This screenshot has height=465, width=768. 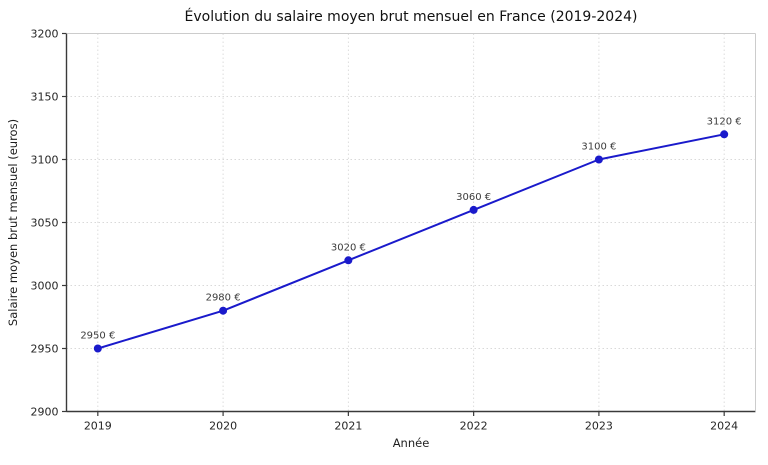 I want to click on y-axis-label: Salaire moyen brut mensuel (euros), so click(x=13, y=222).